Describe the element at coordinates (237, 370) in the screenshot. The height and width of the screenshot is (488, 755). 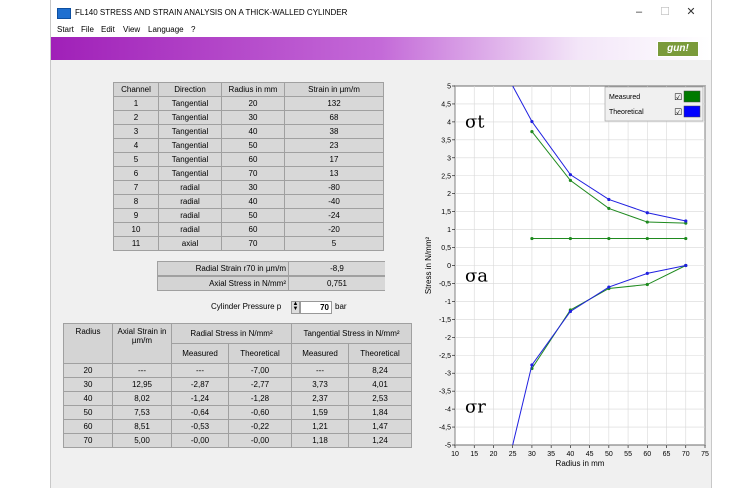
I see `table-row: 20 --- --- -7,00 --- 8,24` at that location.